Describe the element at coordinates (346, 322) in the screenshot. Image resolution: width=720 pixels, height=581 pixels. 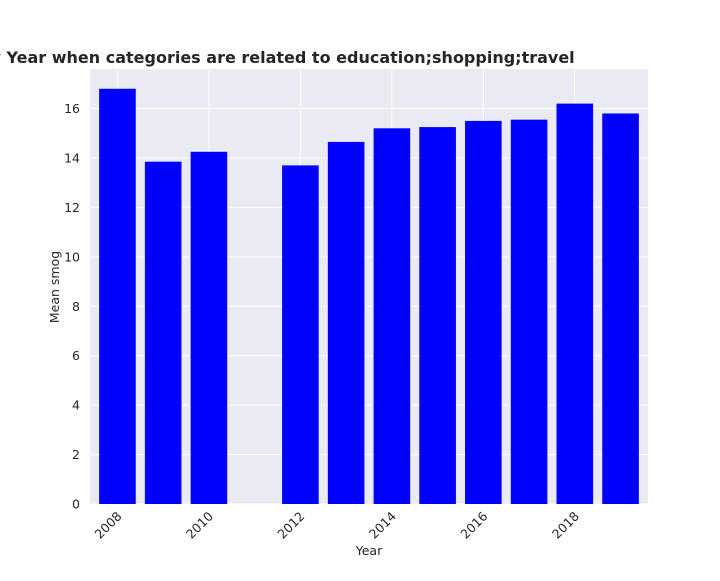
I see `bar-2013` at that location.